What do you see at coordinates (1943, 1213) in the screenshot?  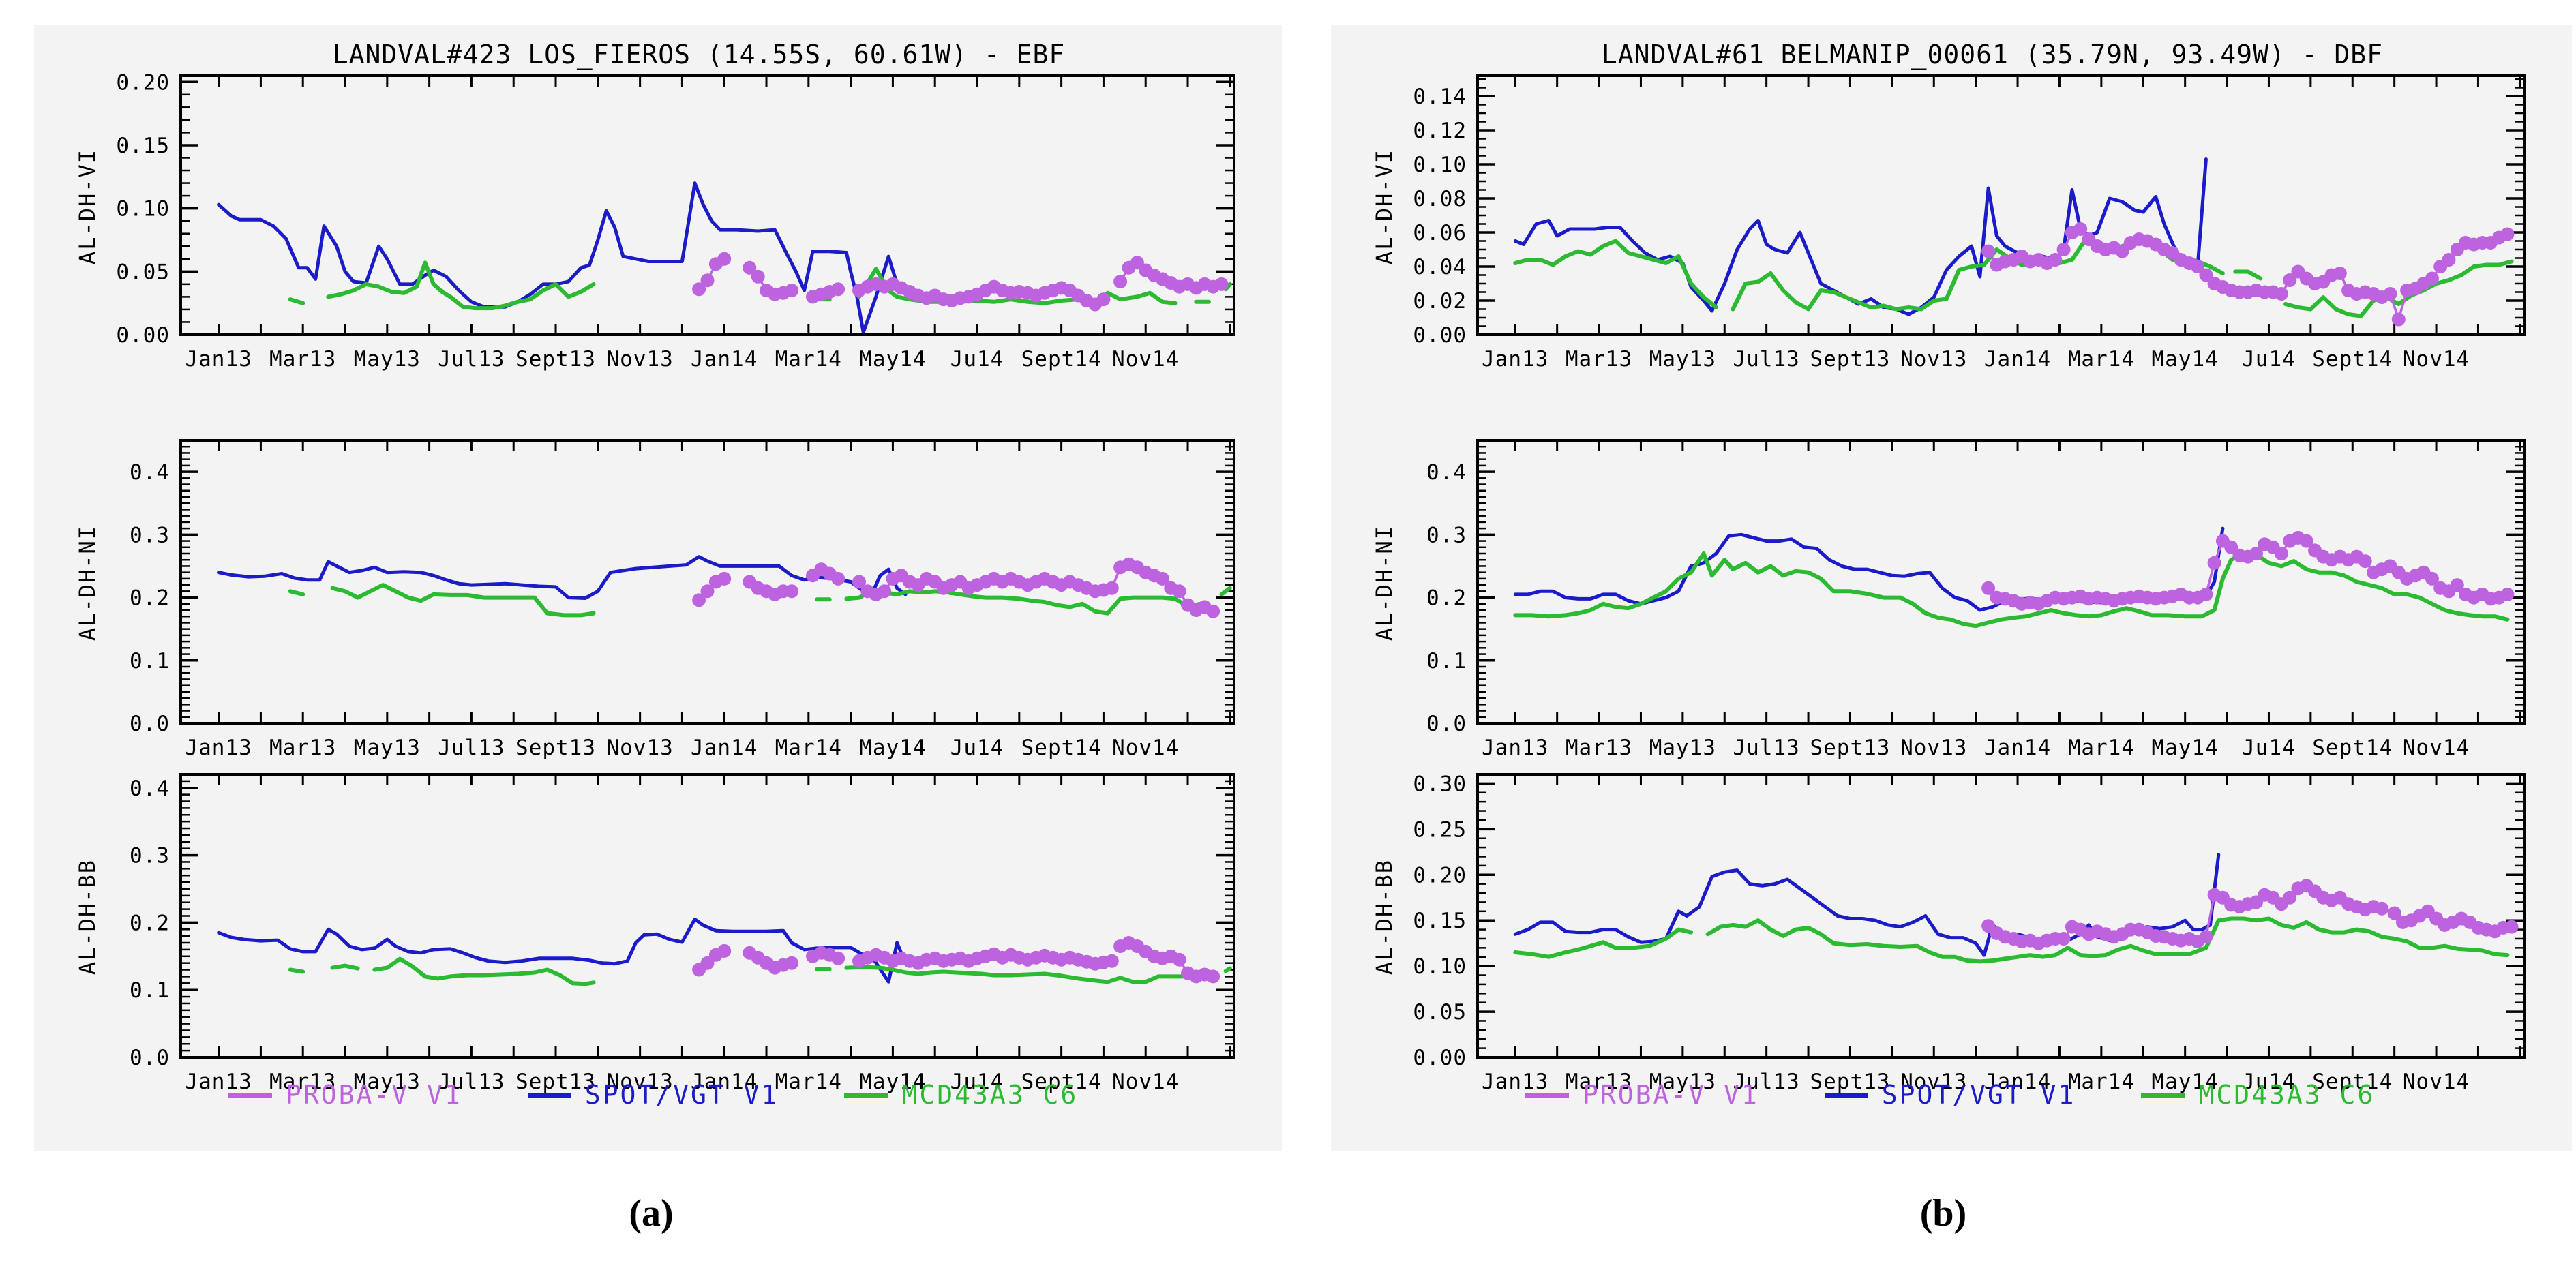 I see `subfigure-caption-b: (b)` at bounding box center [1943, 1213].